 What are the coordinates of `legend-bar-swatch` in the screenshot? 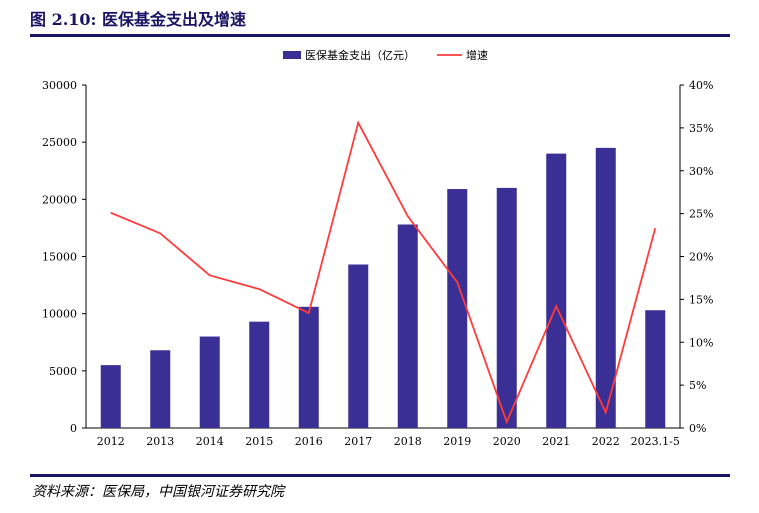 It's located at (292, 55).